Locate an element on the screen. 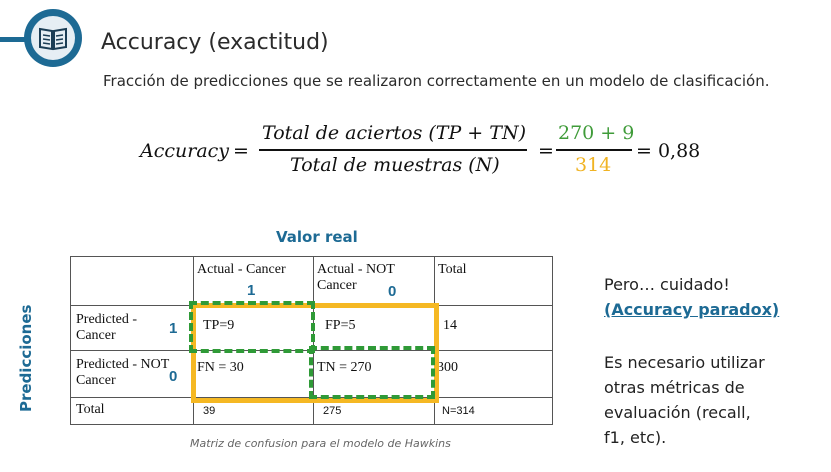 This screenshot has width=831, height=472. formula-numerator: Total de aciertos (TP + TN) is located at coordinates (394, 133).